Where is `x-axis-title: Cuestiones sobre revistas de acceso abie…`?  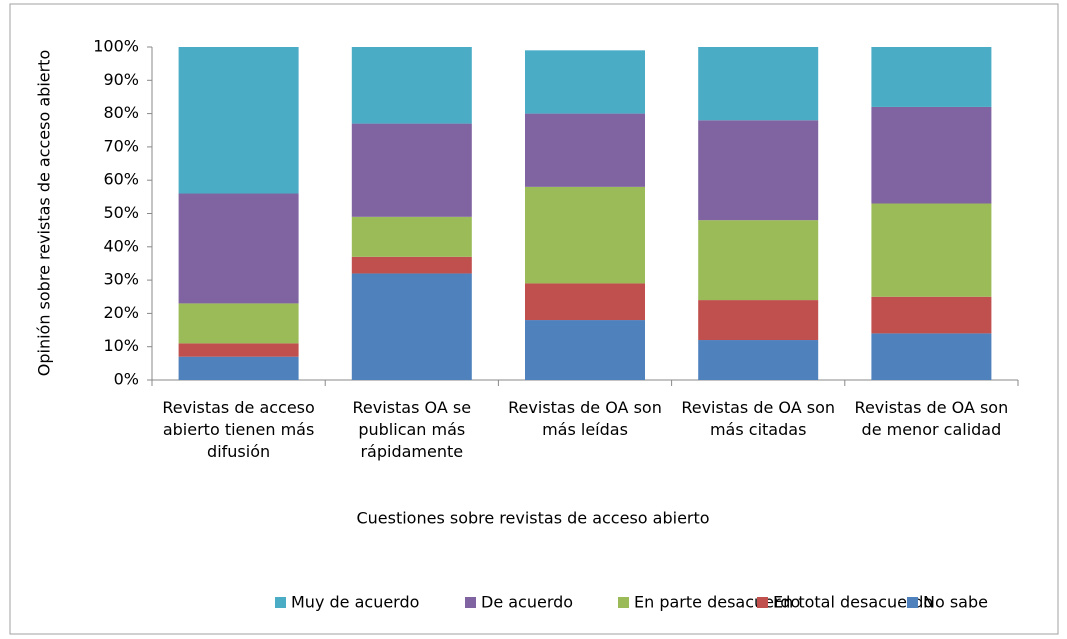 x-axis-title: Cuestiones sobre revistas de acceso abie… is located at coordinates (532, 518).